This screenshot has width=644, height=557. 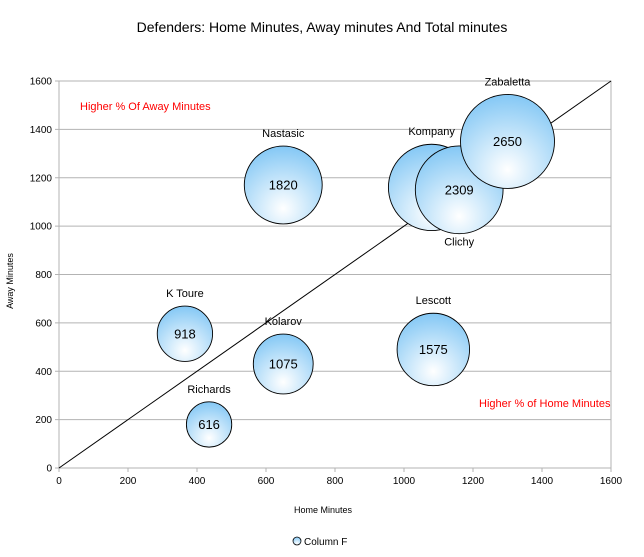 I want to click on bubble-richards, so click(x=209, y=424).